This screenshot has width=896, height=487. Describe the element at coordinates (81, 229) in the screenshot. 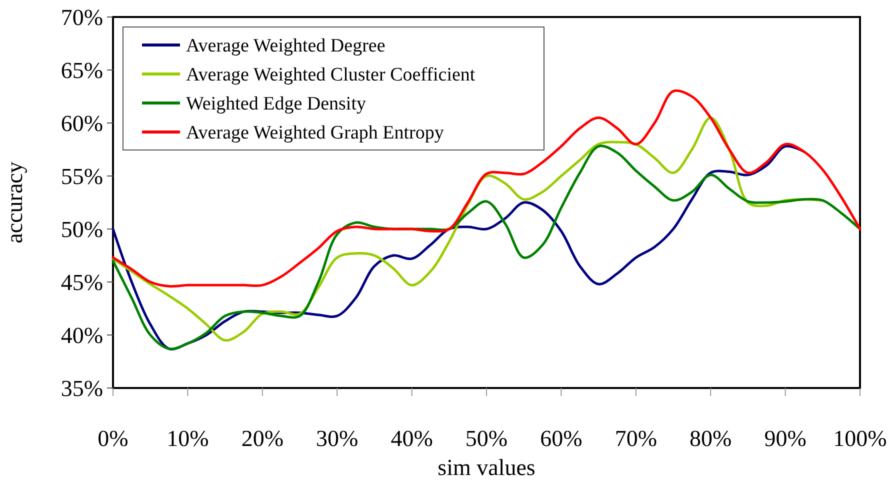

I see `y-tick-label: 50%` at that location.